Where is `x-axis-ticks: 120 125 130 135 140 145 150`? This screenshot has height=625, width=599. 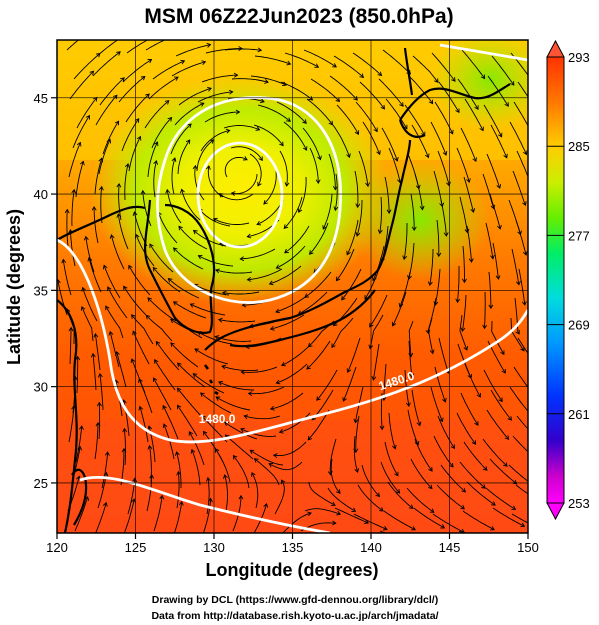
x-axis-ticks: 120 125 130 135 140 145 150 is located at coordinates (292, 544).